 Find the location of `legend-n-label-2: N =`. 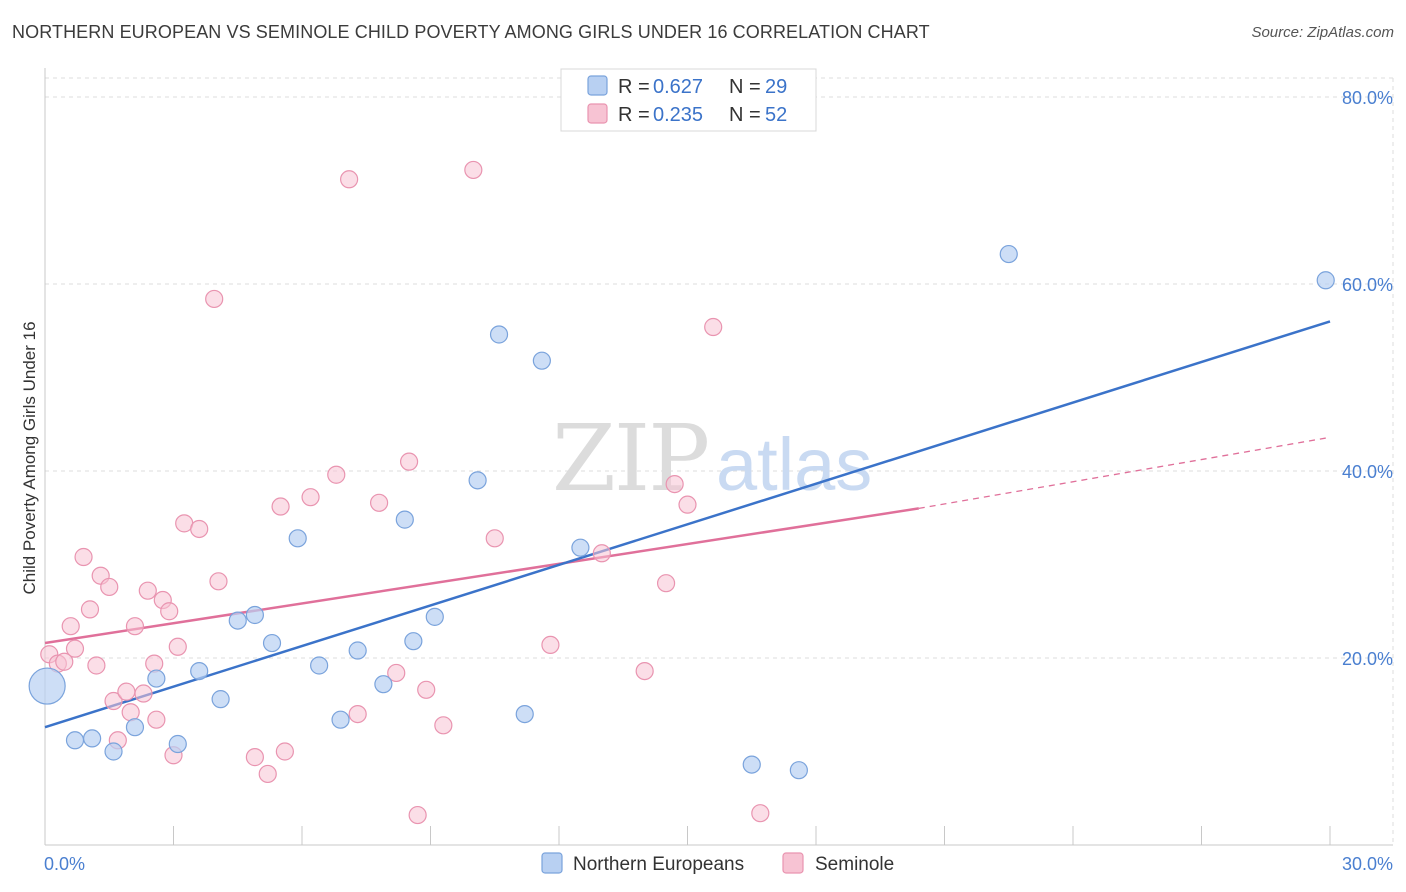

legend-n-label-2: N = is located at coordinates (745, 115).